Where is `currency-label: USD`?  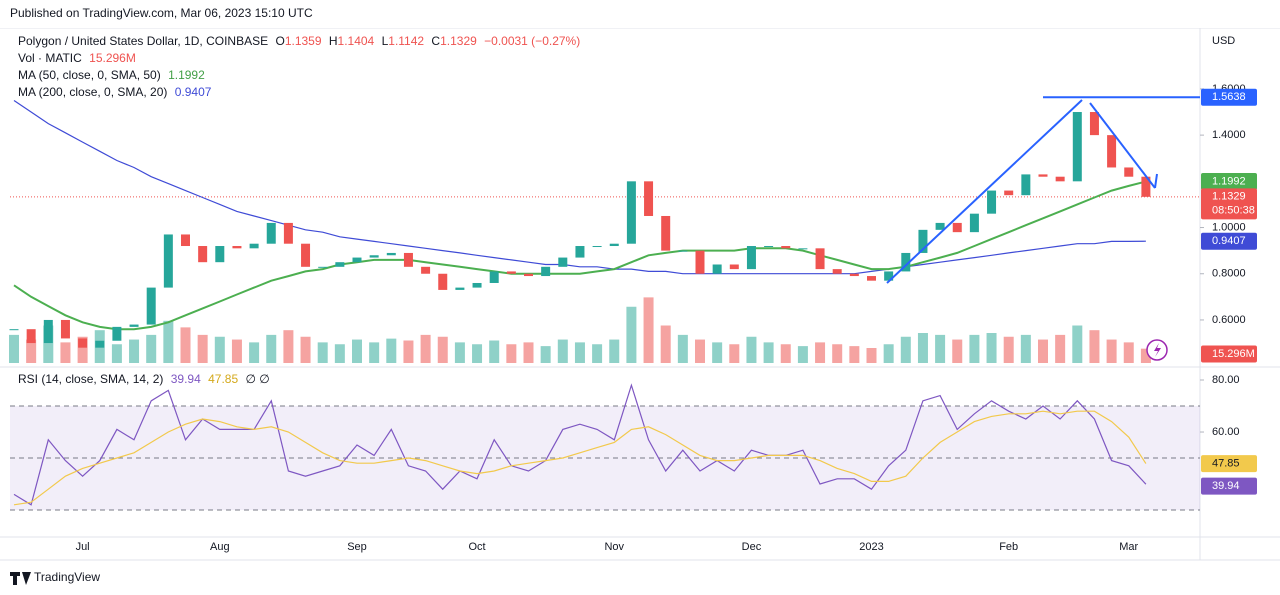
currency-label: USD is located at coordinates (1223, 41).